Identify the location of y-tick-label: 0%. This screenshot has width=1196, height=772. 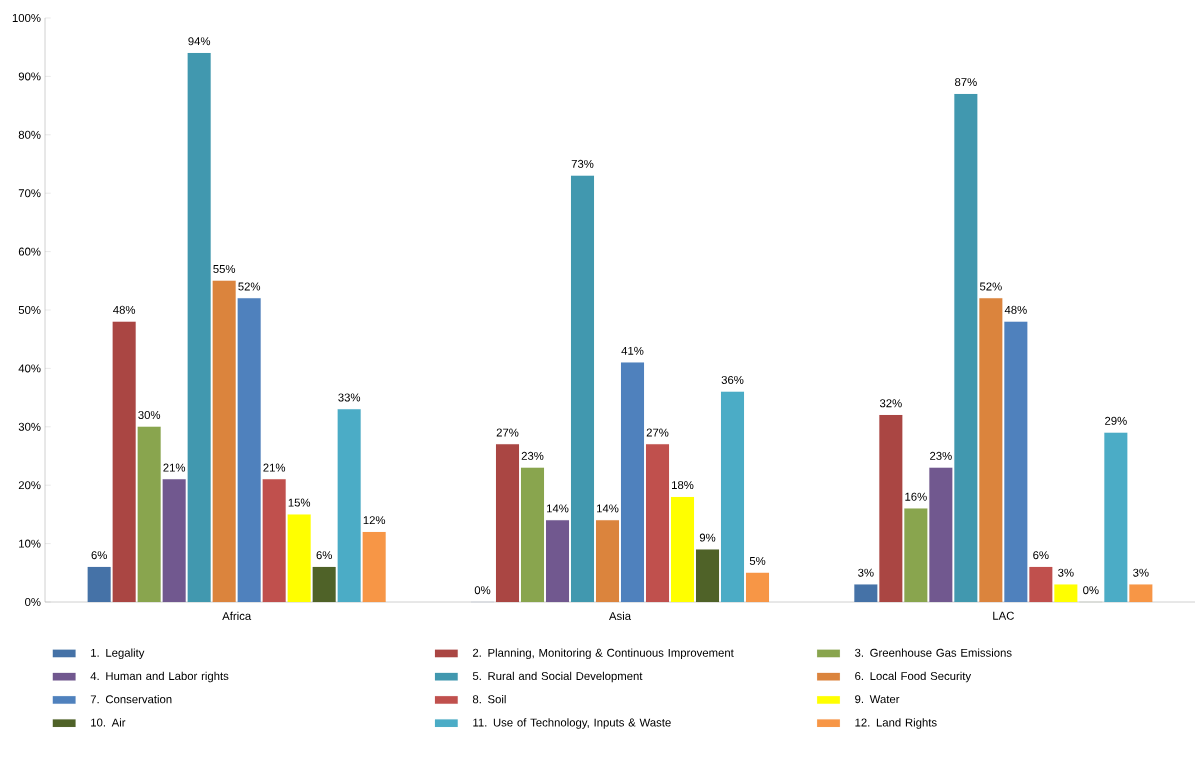
(33, 602).